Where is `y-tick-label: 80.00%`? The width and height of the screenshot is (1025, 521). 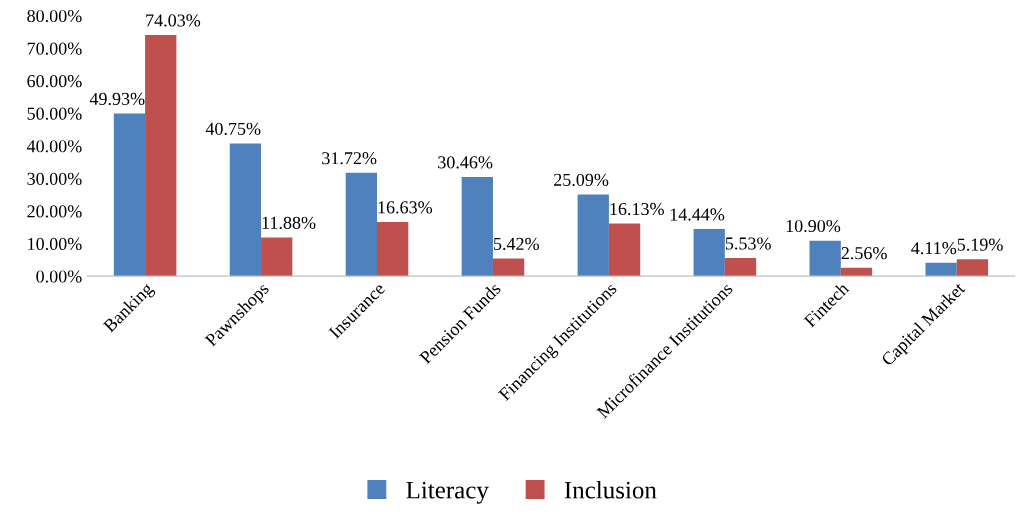
y-tick-label: 80.00% is located at coordinates (54, 16).